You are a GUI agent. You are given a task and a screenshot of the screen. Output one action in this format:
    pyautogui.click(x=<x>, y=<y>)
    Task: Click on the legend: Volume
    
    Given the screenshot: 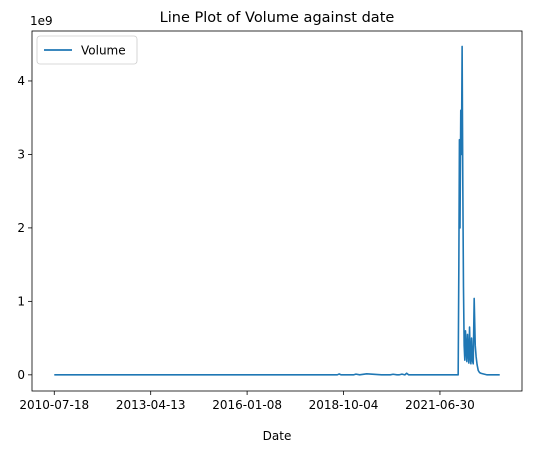 What is the action you would take?
    pyautogui.click(x=87, y=50)
    